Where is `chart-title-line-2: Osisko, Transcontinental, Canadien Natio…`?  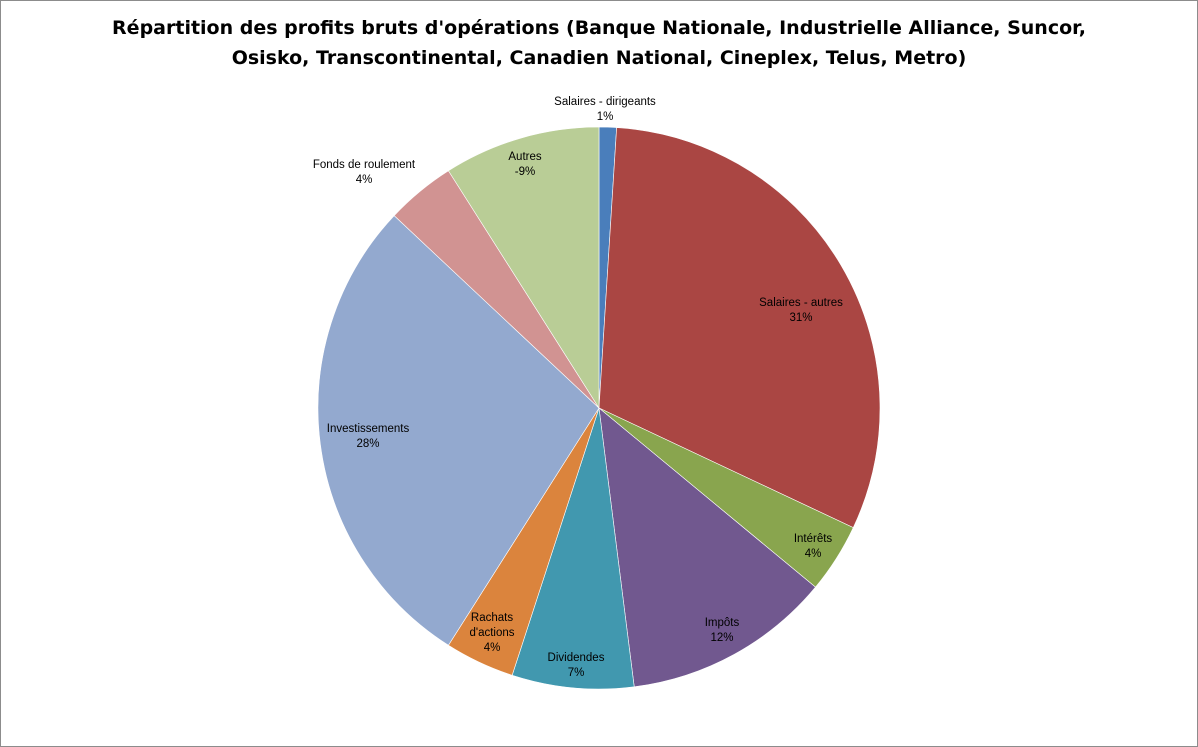
chart-title-line-2: Osisko, Transcontinental, Canadien Natio… is located at coordinates (599, 58).